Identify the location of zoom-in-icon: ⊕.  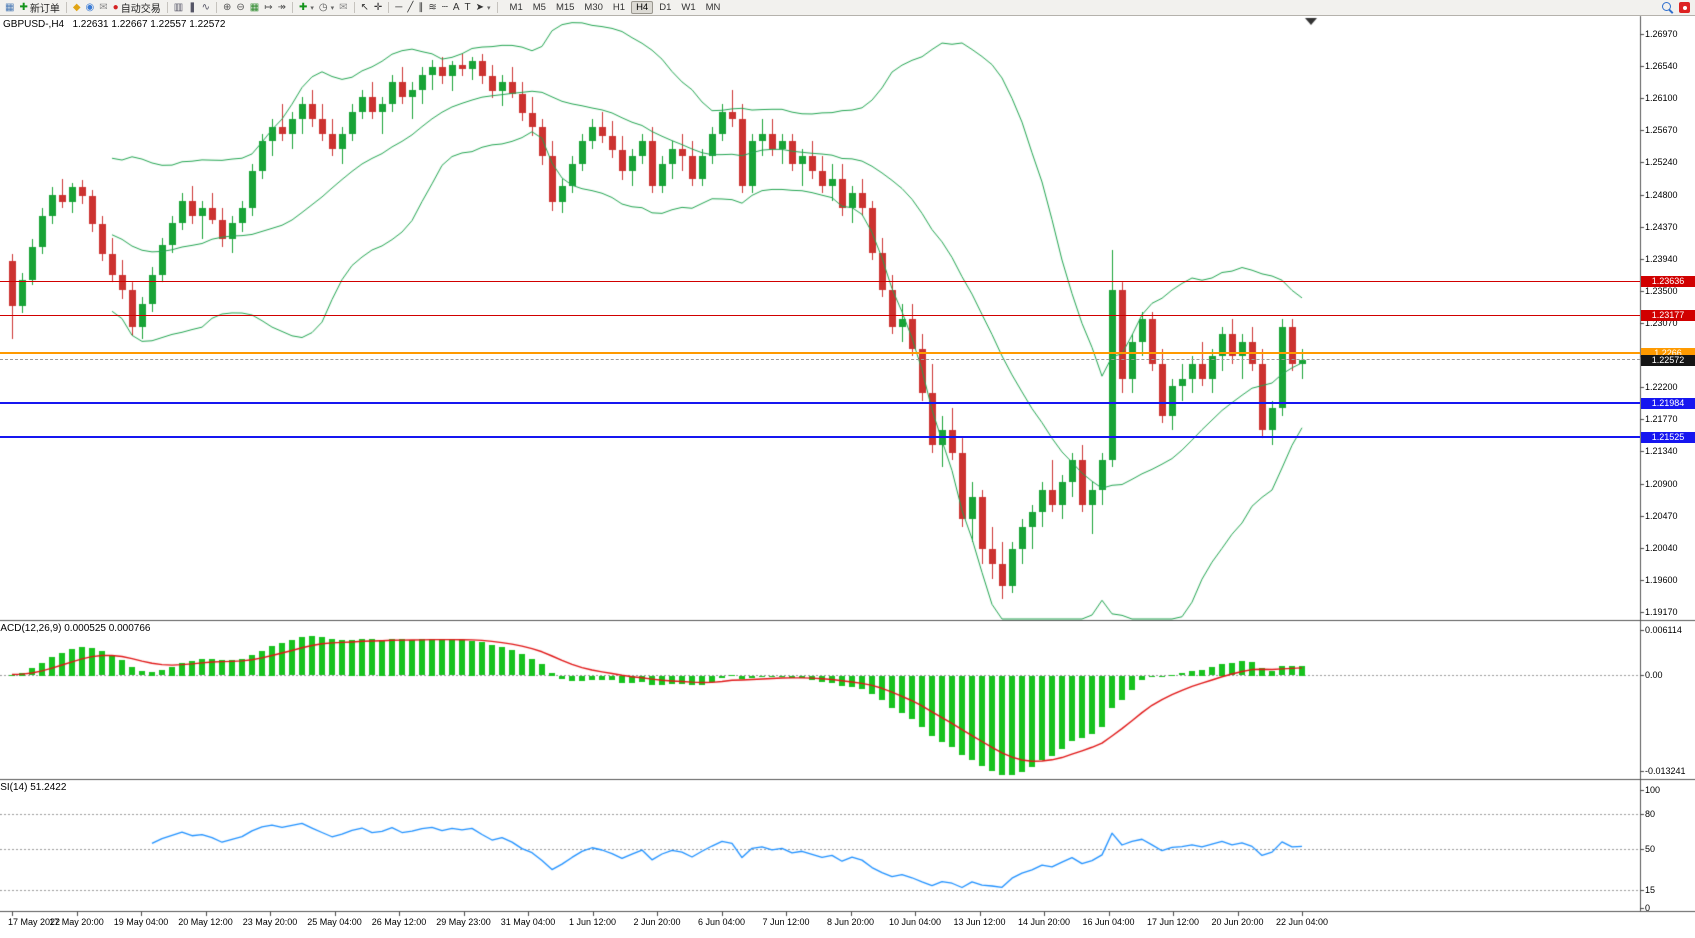
(227, 8).